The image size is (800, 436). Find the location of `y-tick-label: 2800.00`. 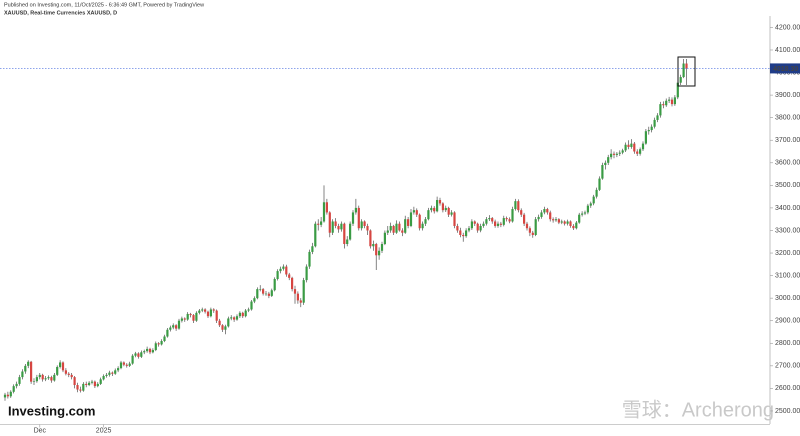

y-tick-label: 2800.00 is located at coordinates (787, 343).